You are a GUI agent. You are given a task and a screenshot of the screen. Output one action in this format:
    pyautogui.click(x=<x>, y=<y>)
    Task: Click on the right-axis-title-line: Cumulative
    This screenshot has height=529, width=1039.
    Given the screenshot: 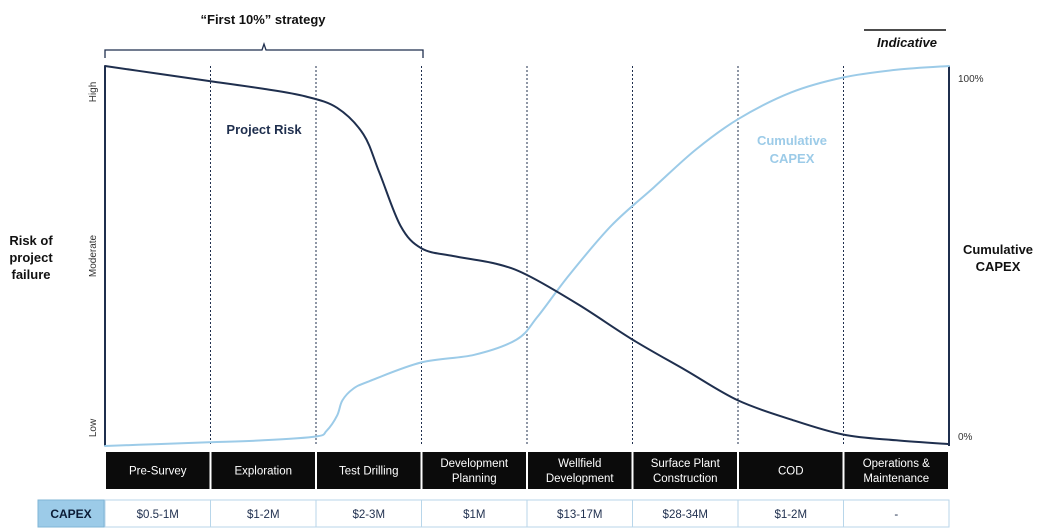 What is the action you would take?
    pyautogui.click(x=998, y=249)
    